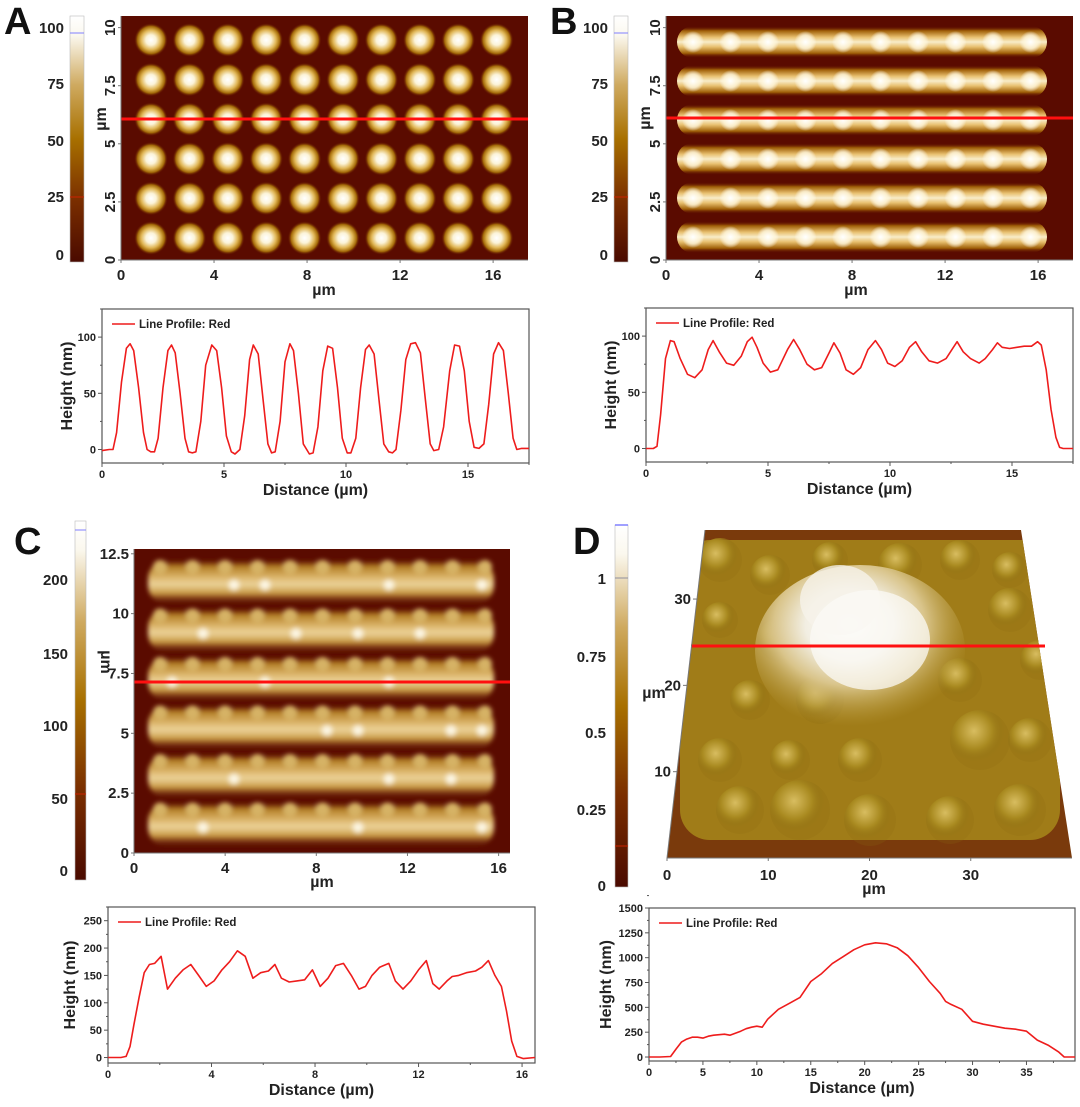 This screenshot has height=1107, width=1080. I want to click on y-tick-label: 7.5, so click(655, 85).